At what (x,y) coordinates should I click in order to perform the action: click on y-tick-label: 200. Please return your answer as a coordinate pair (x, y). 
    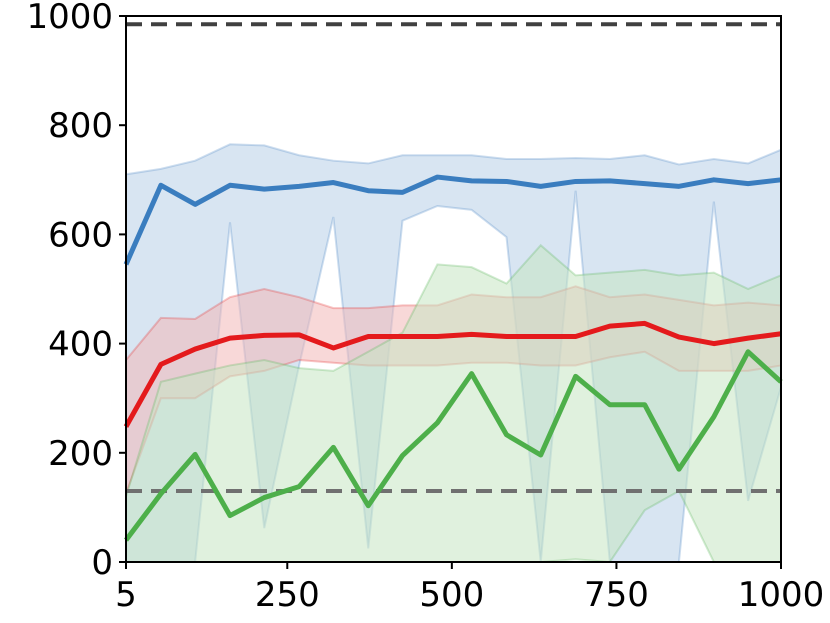
    Looking at the image, I should click on (80, 454).